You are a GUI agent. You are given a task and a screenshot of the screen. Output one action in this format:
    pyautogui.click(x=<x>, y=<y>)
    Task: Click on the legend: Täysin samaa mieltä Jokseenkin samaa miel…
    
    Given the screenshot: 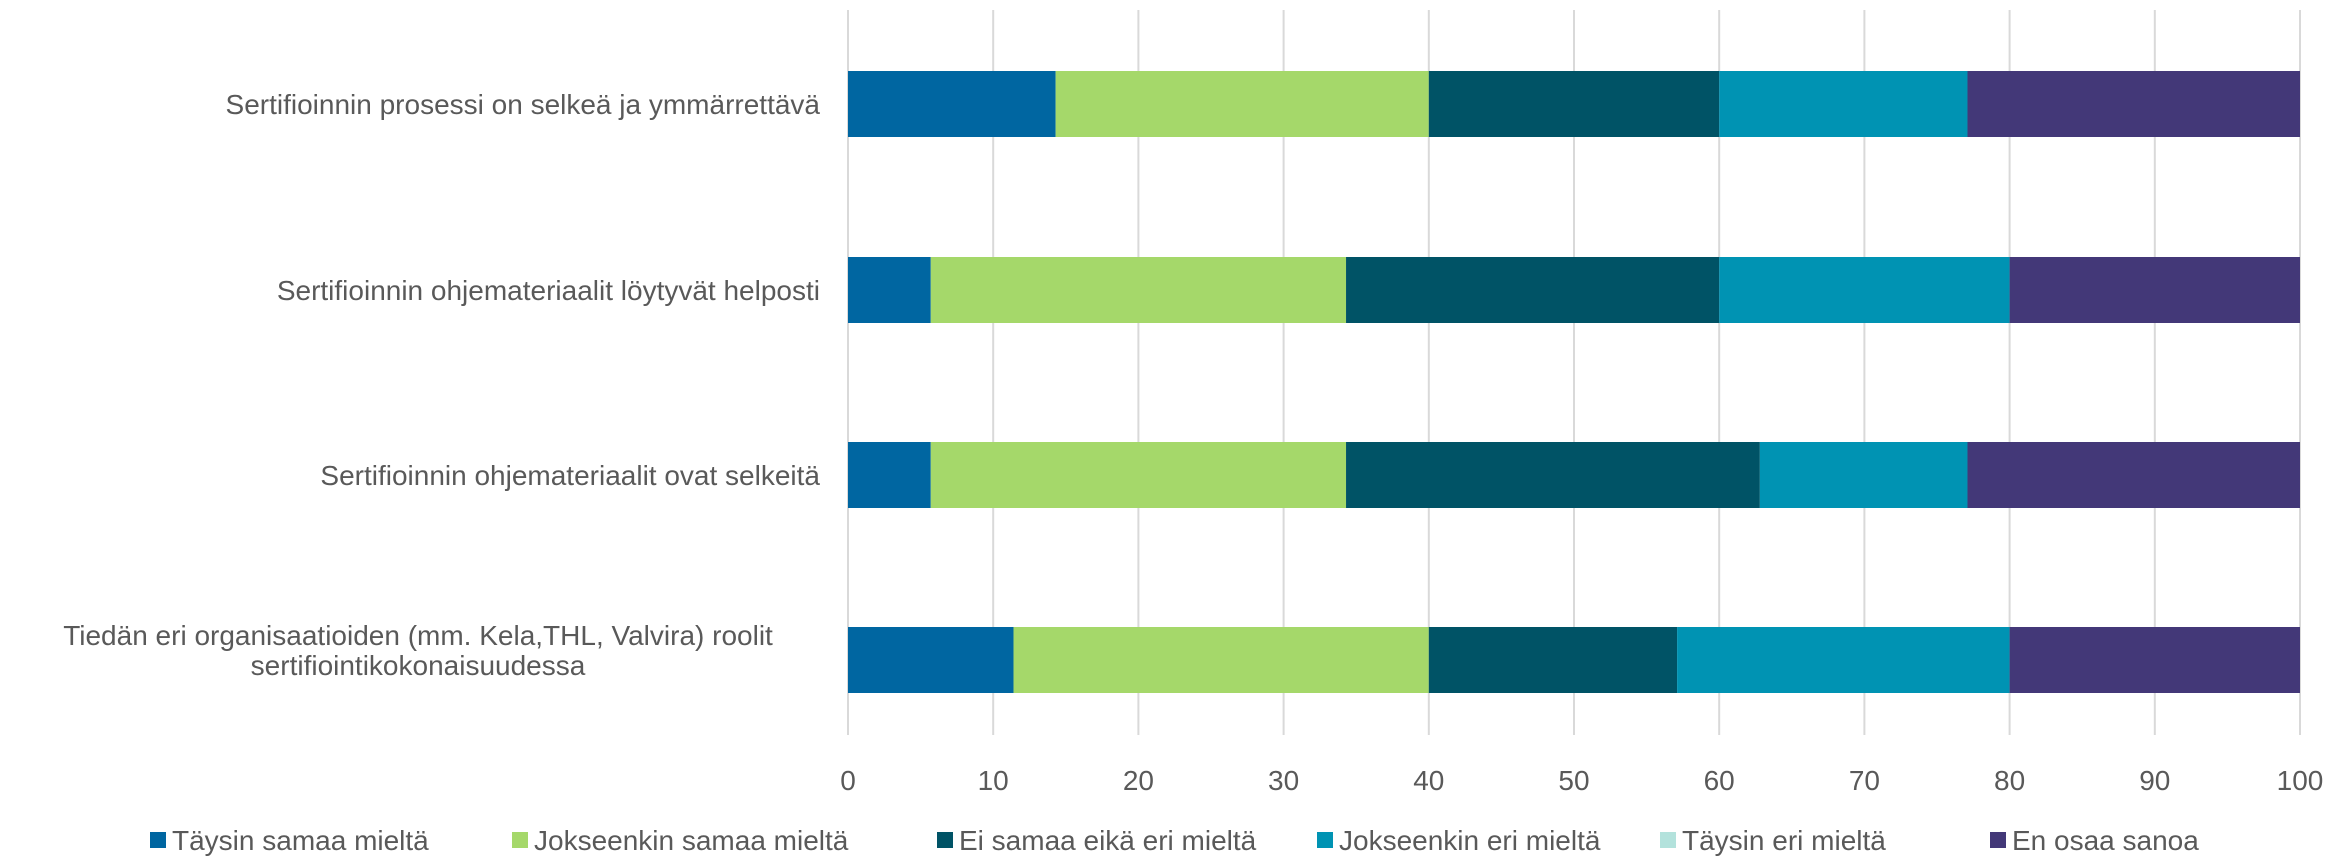 What is the action you would take?
    pyautogui.click(x=1174, y=840)
    